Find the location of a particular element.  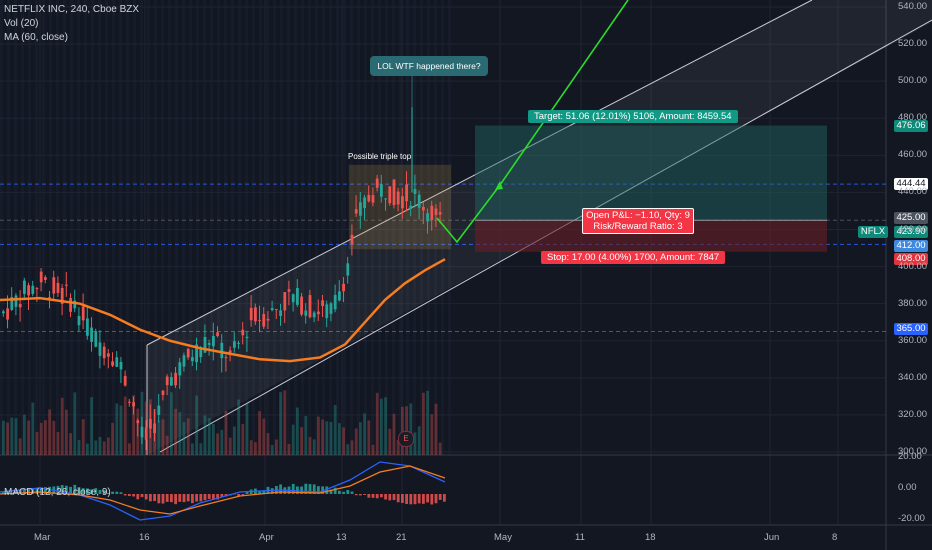

comment-callout: LOL WTF happened there? is located at coordinates (429, 66).